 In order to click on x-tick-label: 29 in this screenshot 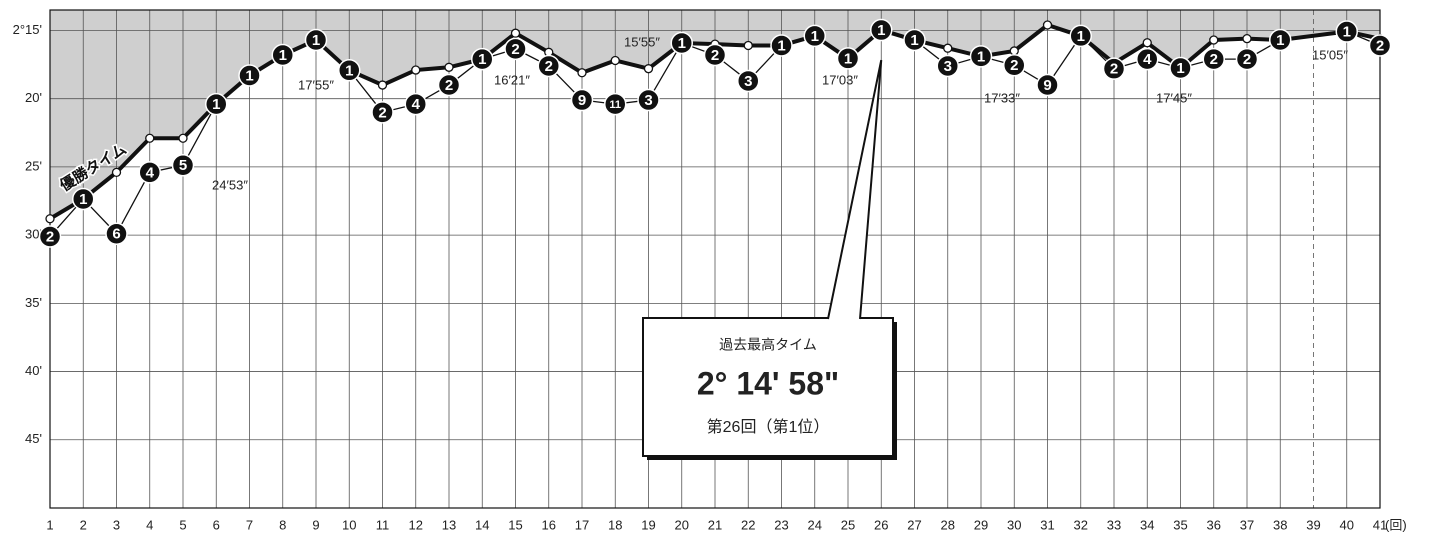, I will do `click(981, 524)`.